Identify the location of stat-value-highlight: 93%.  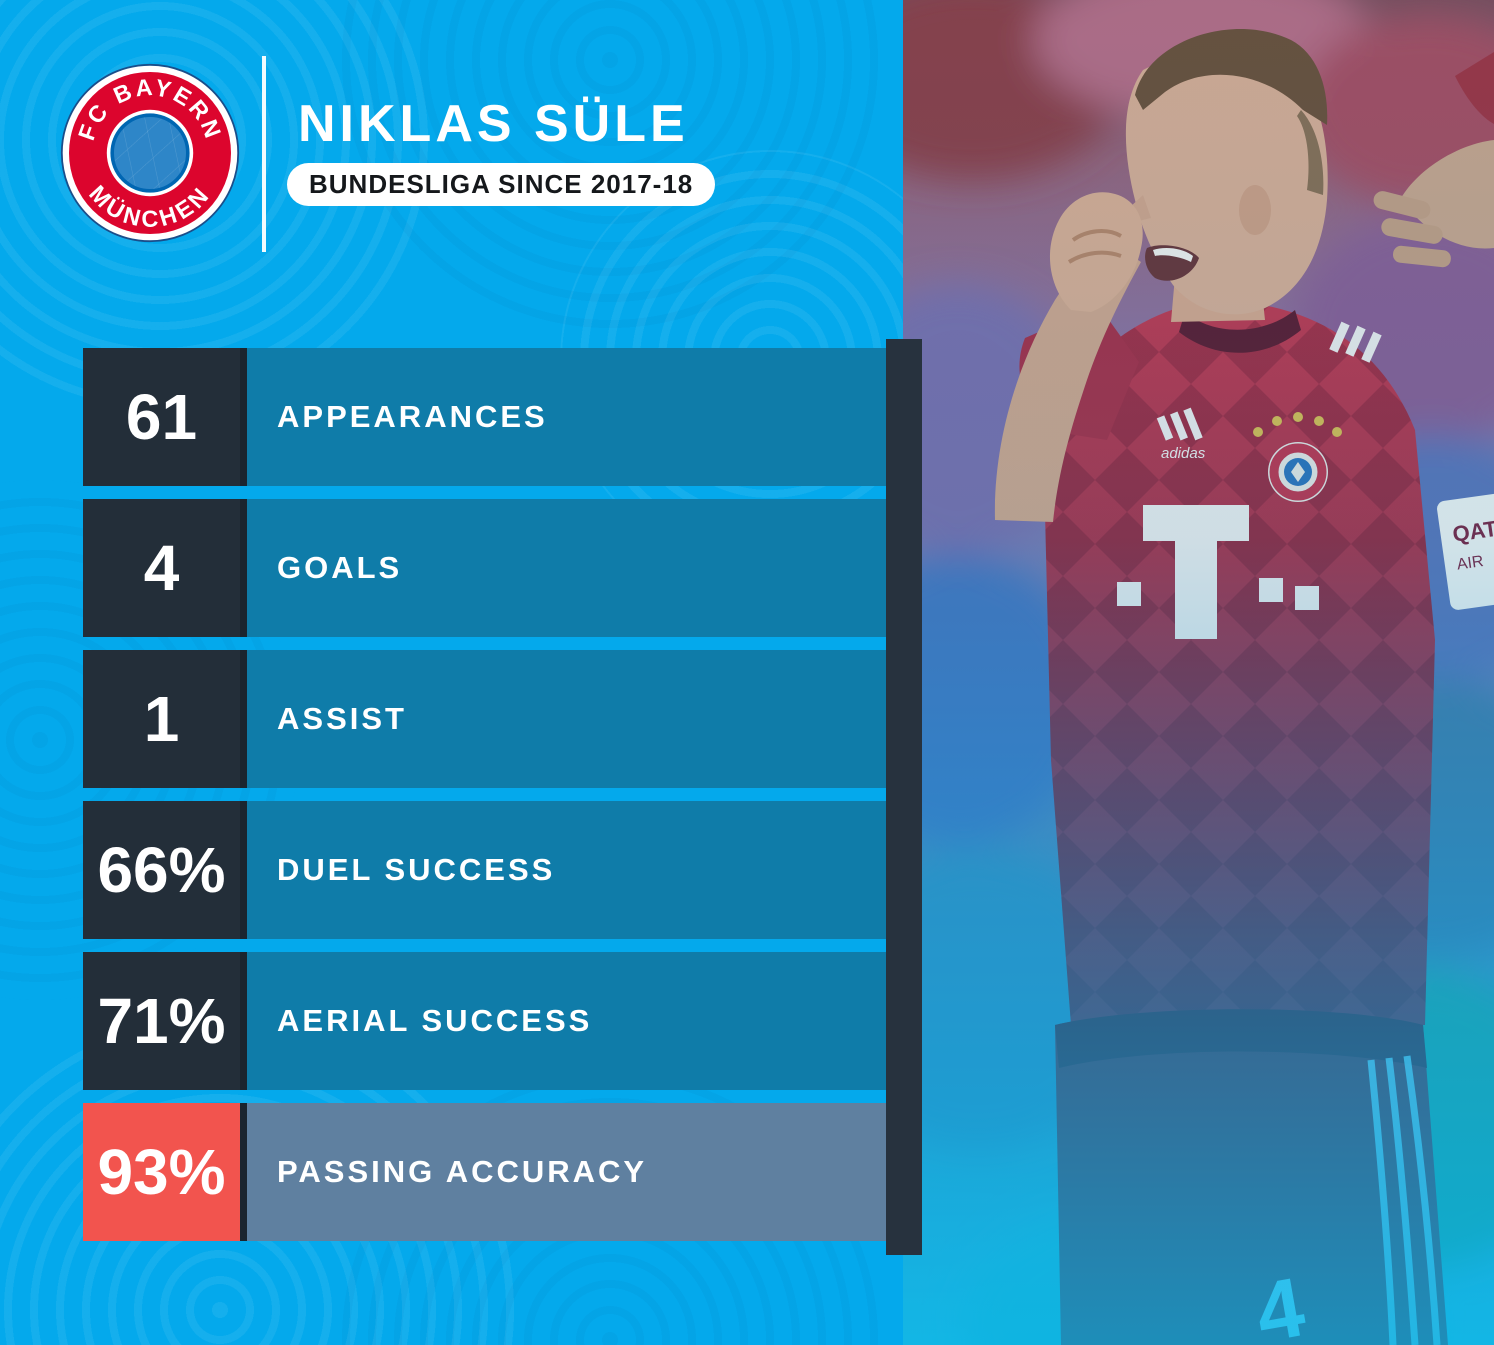
(161, 1172).